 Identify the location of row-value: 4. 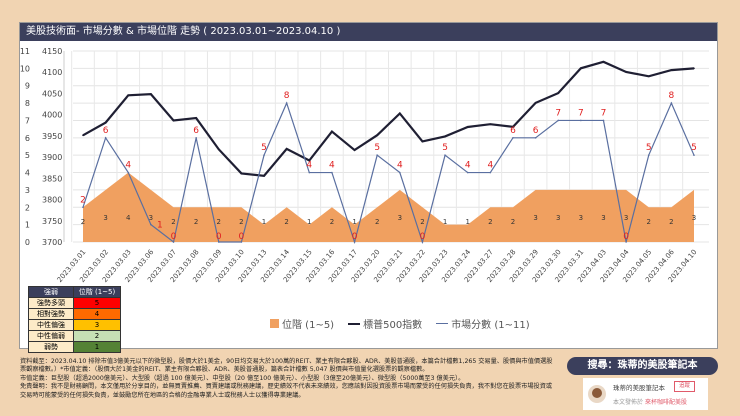
(97, 314).